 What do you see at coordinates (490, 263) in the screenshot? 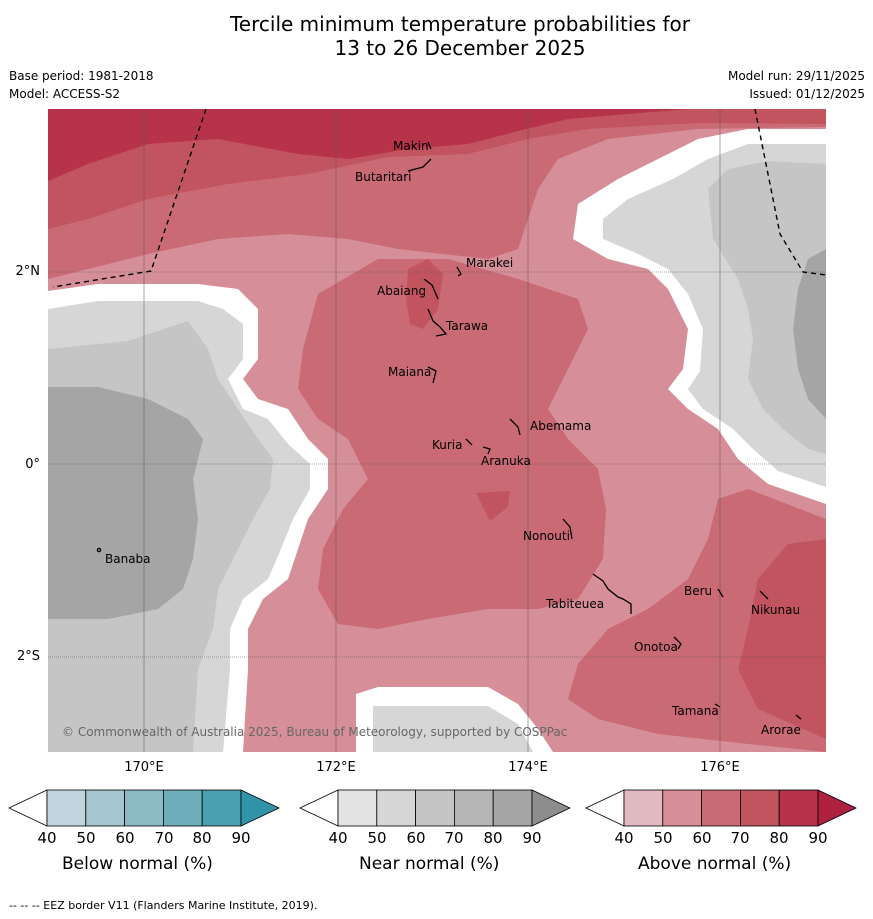
I see `place-marakei: Marakei` at bounding box center [490, 263].